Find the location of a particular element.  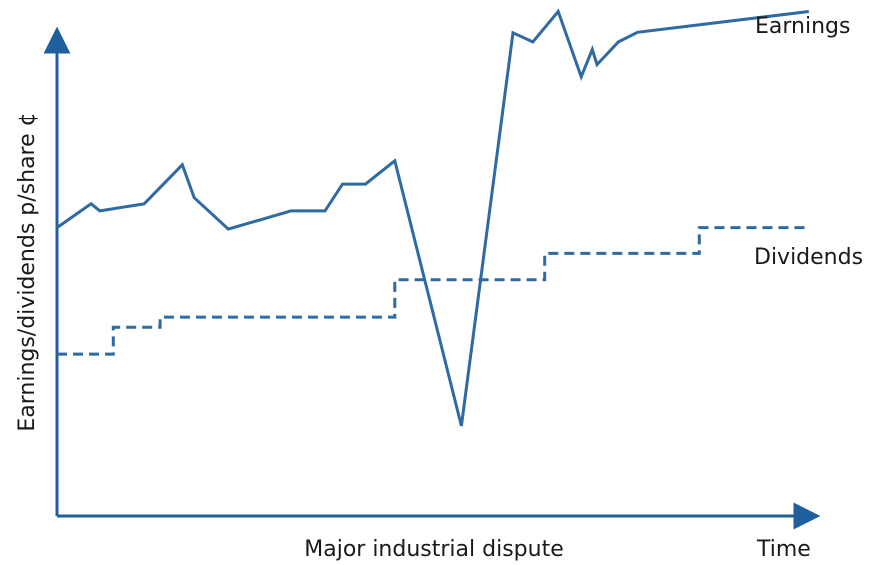

y-axis-label: Earnings/dividends p/share ¢ is located at coordinates (27, 271).